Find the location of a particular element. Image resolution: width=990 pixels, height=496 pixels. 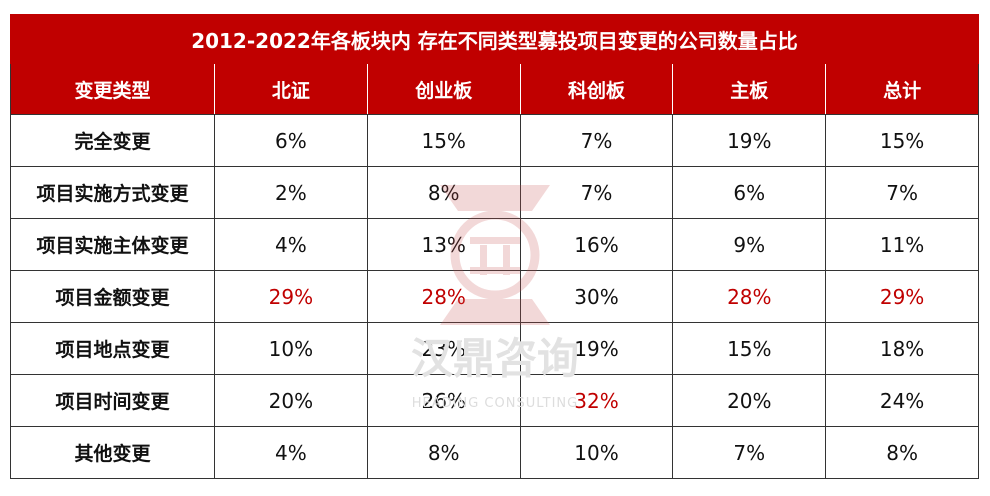

title-row: 2012-2022年各板块内 存在不同类型募投项目变更的公司数量占比 is located at coordinates (494, 39).